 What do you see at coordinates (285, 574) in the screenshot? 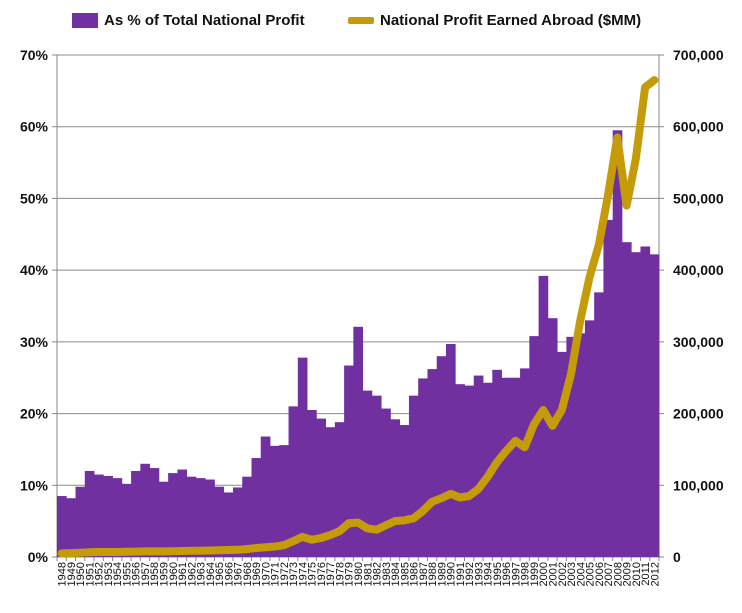
I see `x-axis-tick-label: 1972` at bounding box center [285, 574].